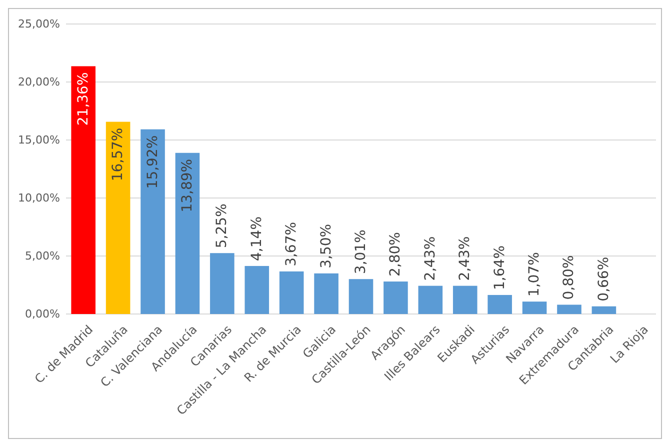 The width and height of the screenshot is (670, 447). Describe the element at coordinates (118, 155) in the screenshot. I see `data-label: 16,57%` at that location.